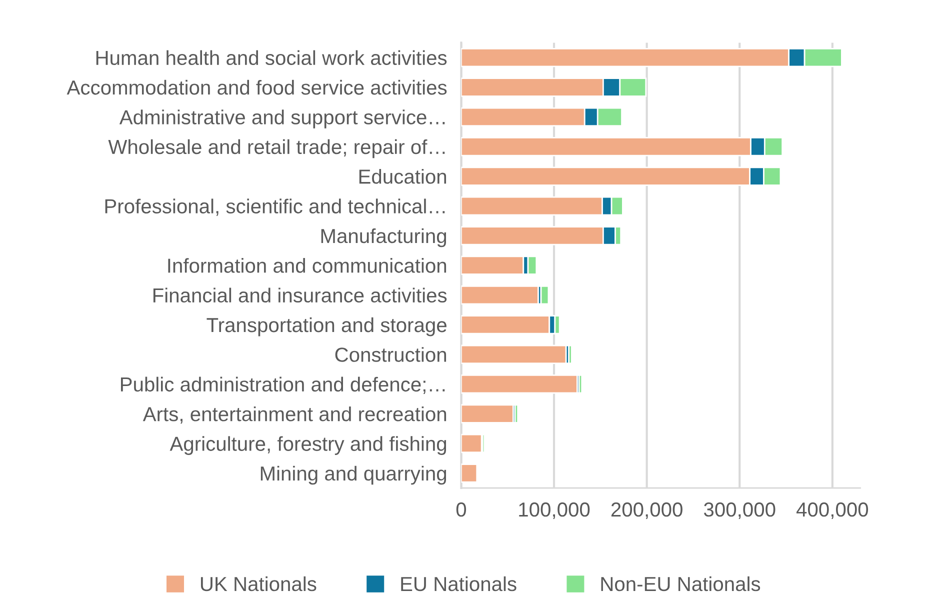 The height and width of the screenshot is (610, 928). Describe the element at coordinates (554, 511) in the screenshot. I see `x-tick-label: 100,000` at that location.